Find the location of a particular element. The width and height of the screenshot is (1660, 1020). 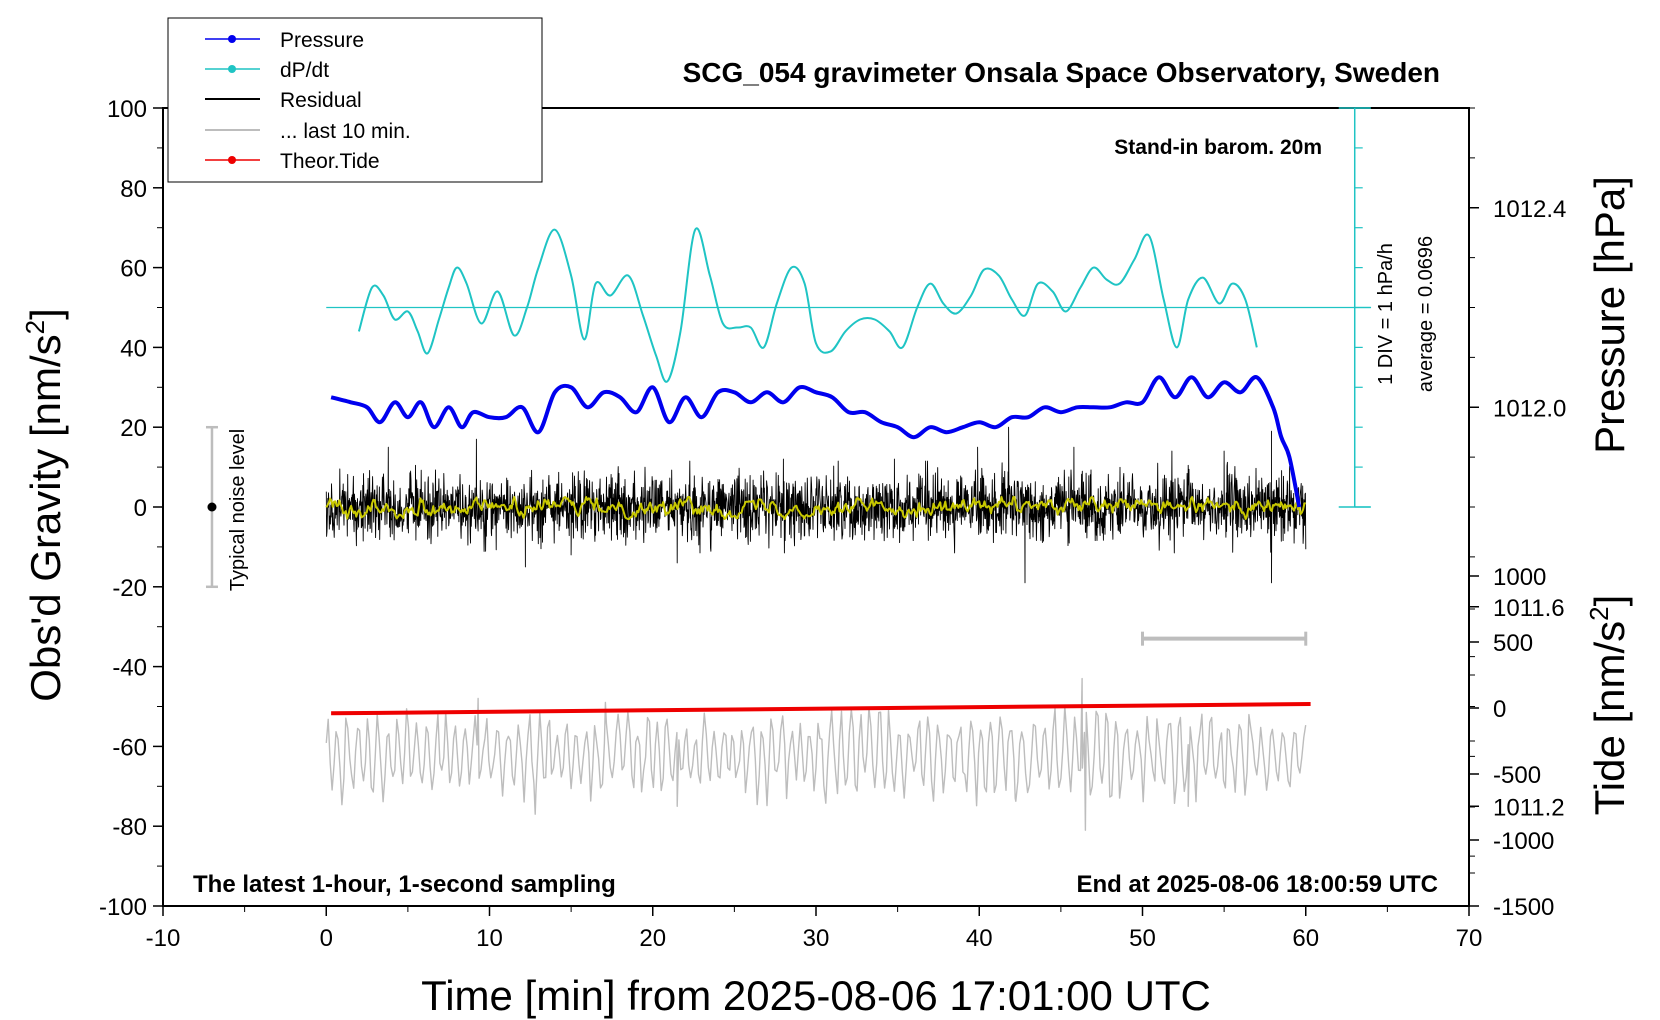

legend-marker-dpdt is located at coordinates (232, 69).